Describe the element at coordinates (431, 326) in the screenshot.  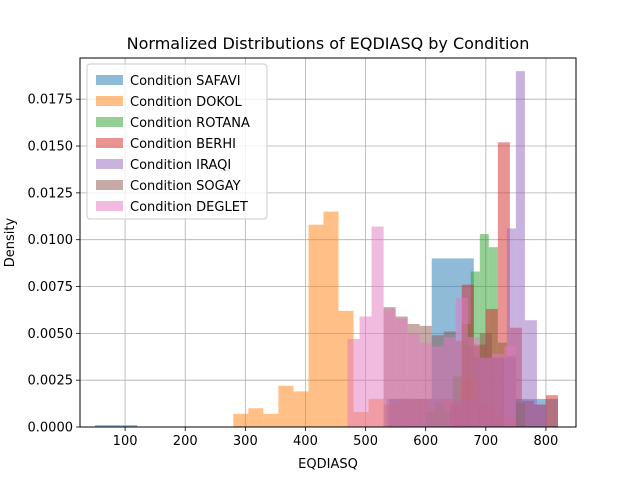
I see `series-condition-deglet` at that location.